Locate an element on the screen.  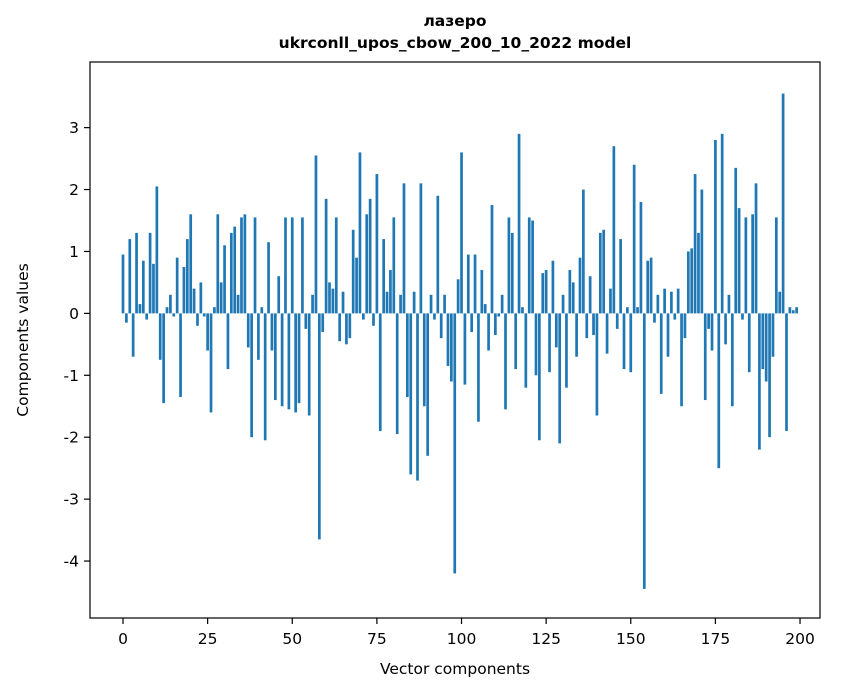
x-tick-label: 200 is located at coordinates (800, 639).